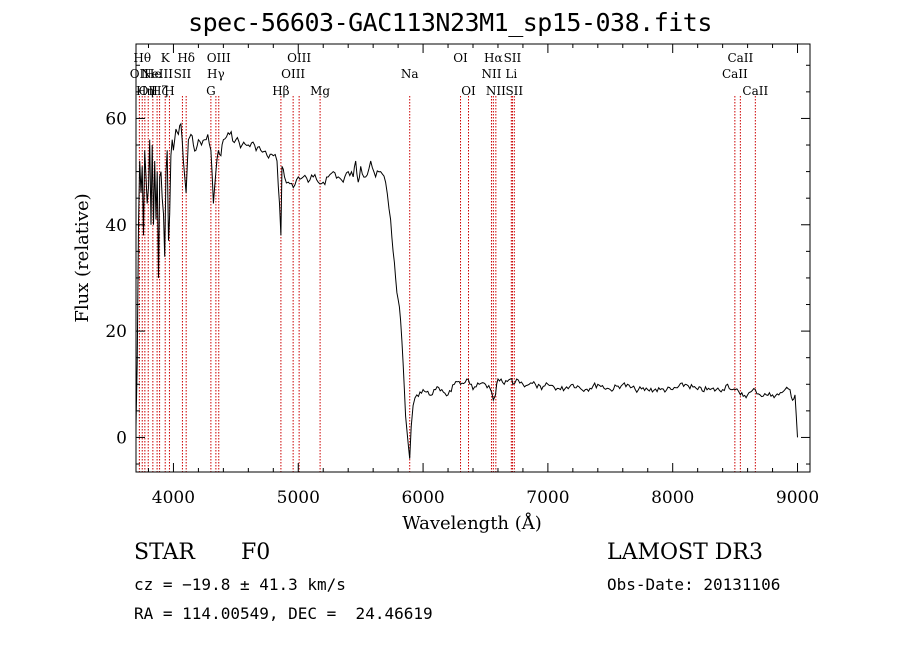 The height and width of the screenshot is (649, 900). I want to click on x-tick-label: 6000, so click(422, 498).